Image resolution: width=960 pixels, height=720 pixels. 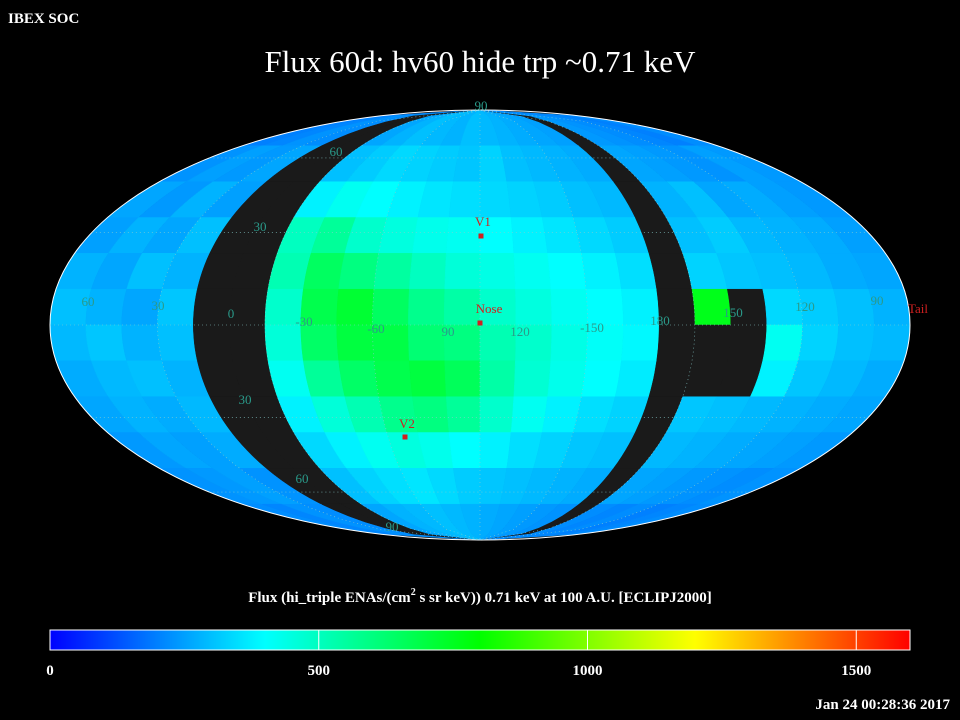 What do you see at coordinates (592, 327) in the screenshot?
I see `grid-label: -150` at bounding box center [592, 327].